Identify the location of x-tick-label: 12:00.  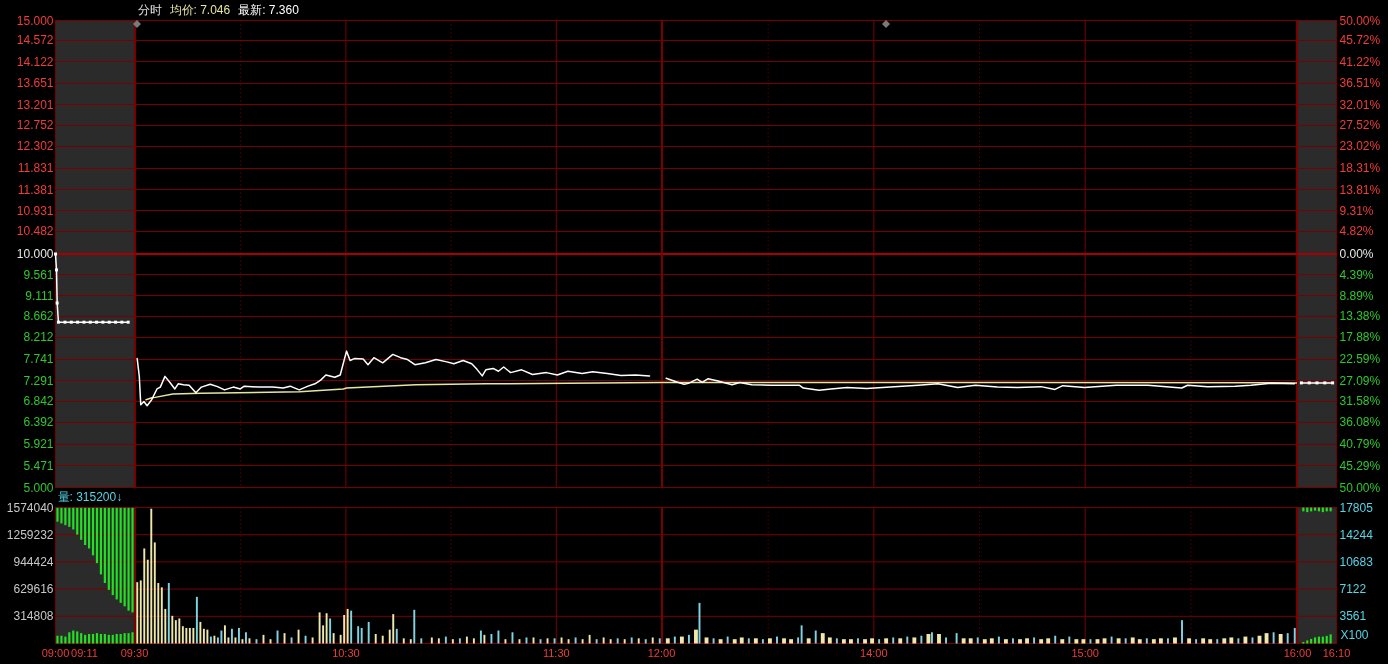
(661, 653).